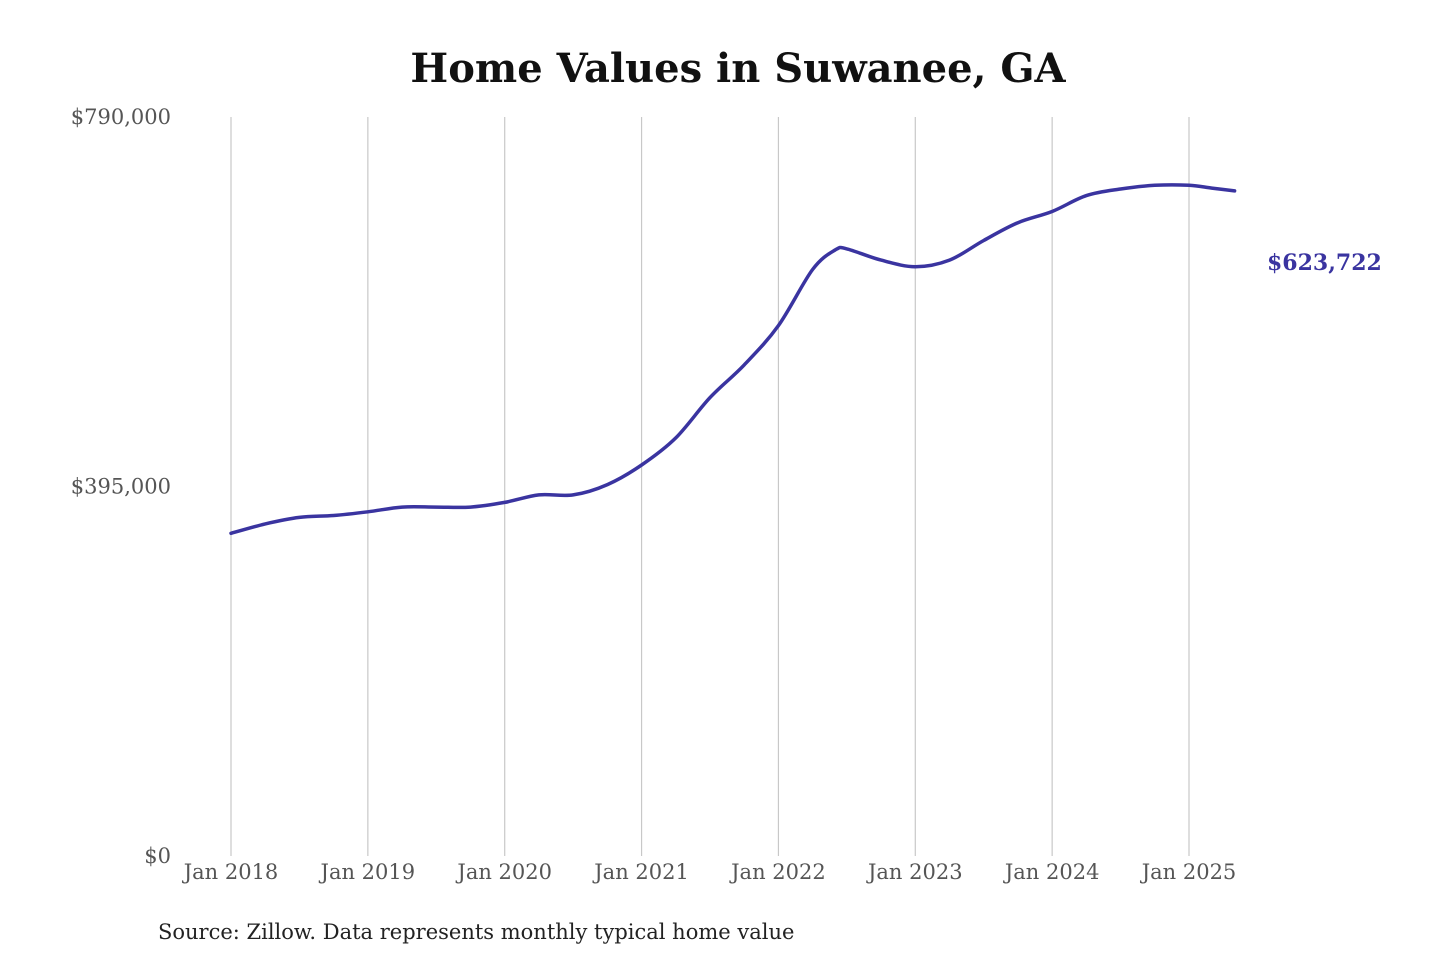 The height and width of the screenshot is (960, 1440). I want to click on x-tick-label: Jan 2023, so click(914, 872).